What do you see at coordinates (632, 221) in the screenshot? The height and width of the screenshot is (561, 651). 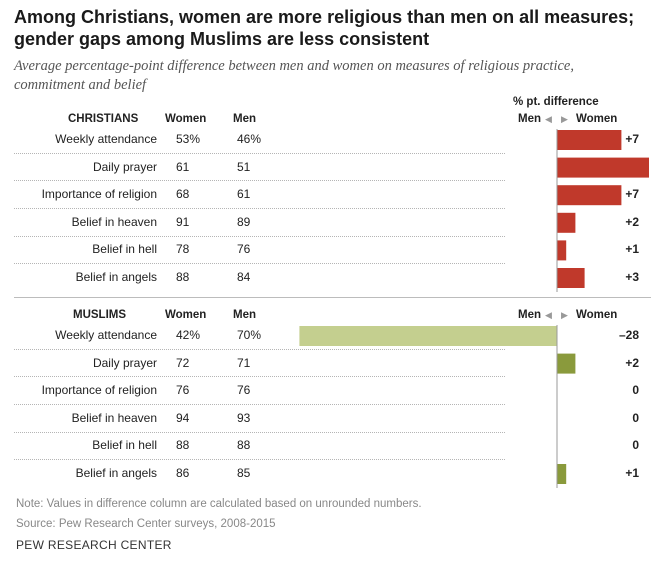 I see `christians-diff-label: +2` at bounding box center [632, 221].